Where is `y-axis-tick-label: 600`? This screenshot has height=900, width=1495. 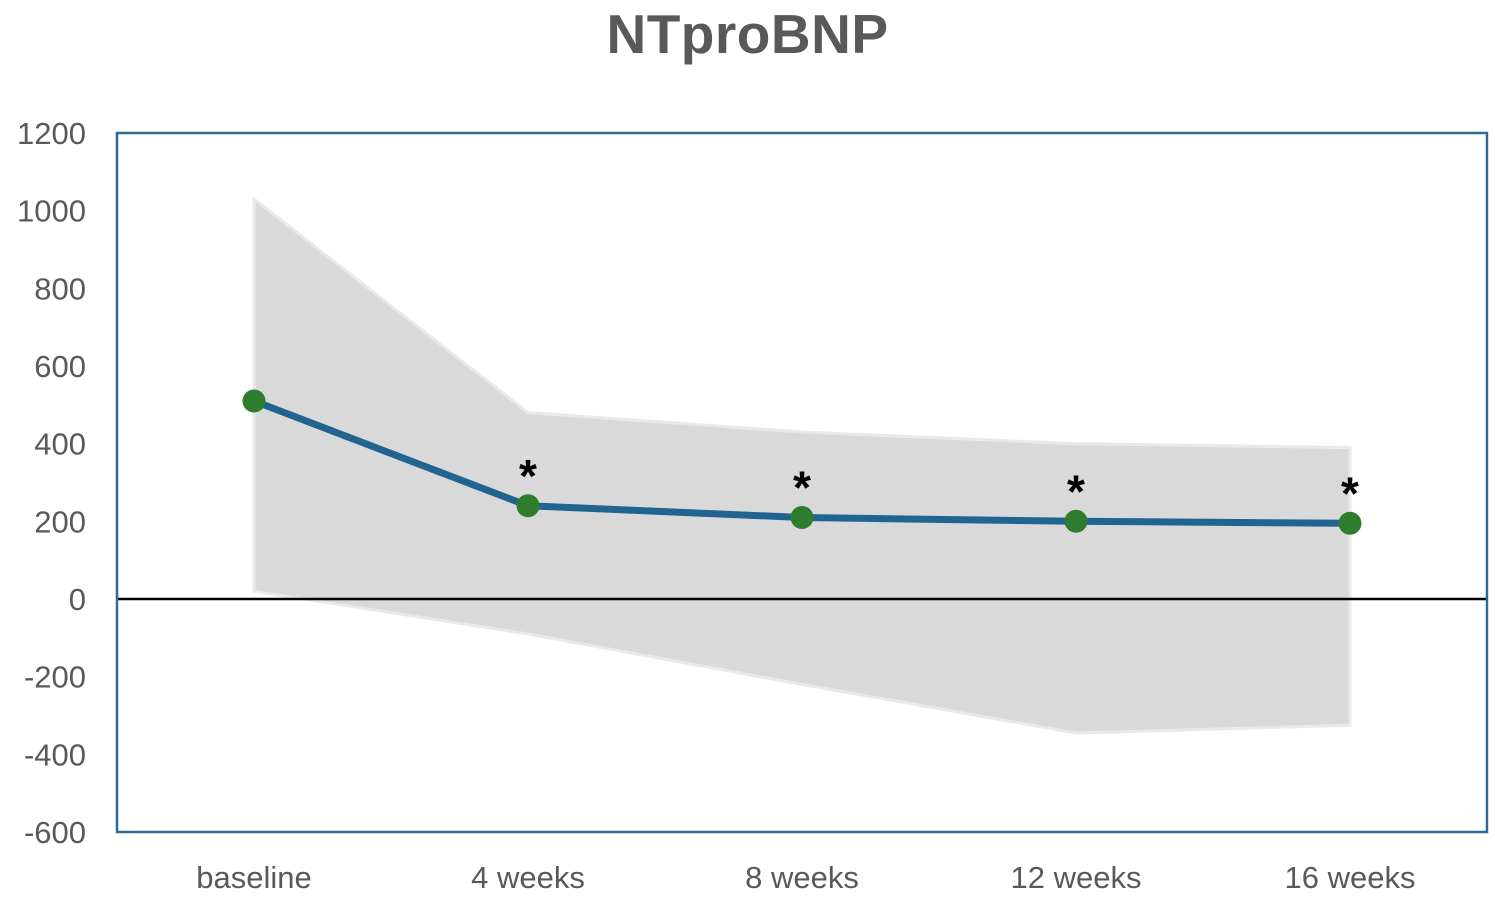 y-axis-tick-label: 600 is located at coordinates (60, 366).